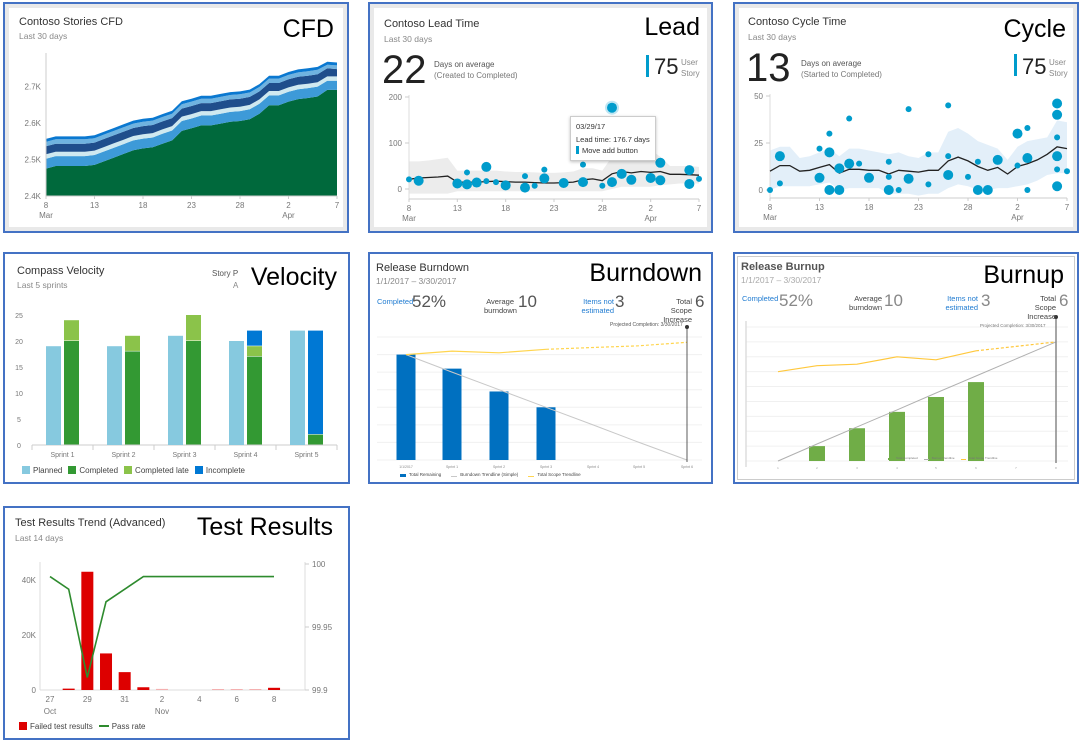  What do you see at coordinates (1064, 300) in the screenshot?
I see `stat-value: 6` at bounding box center [1064, 300].